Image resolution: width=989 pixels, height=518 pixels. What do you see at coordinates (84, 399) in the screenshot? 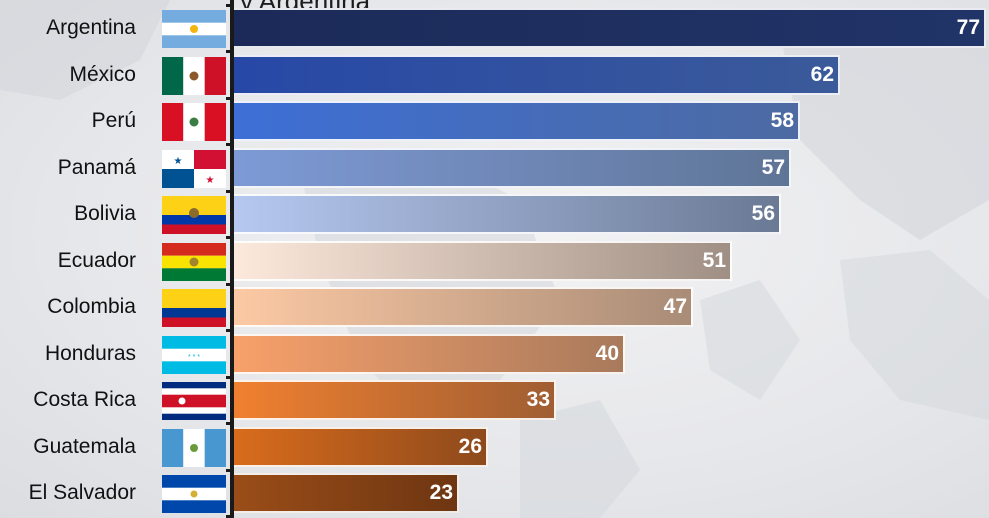
I see `category-label: Costa Rica` at bounding box center [84, 399].